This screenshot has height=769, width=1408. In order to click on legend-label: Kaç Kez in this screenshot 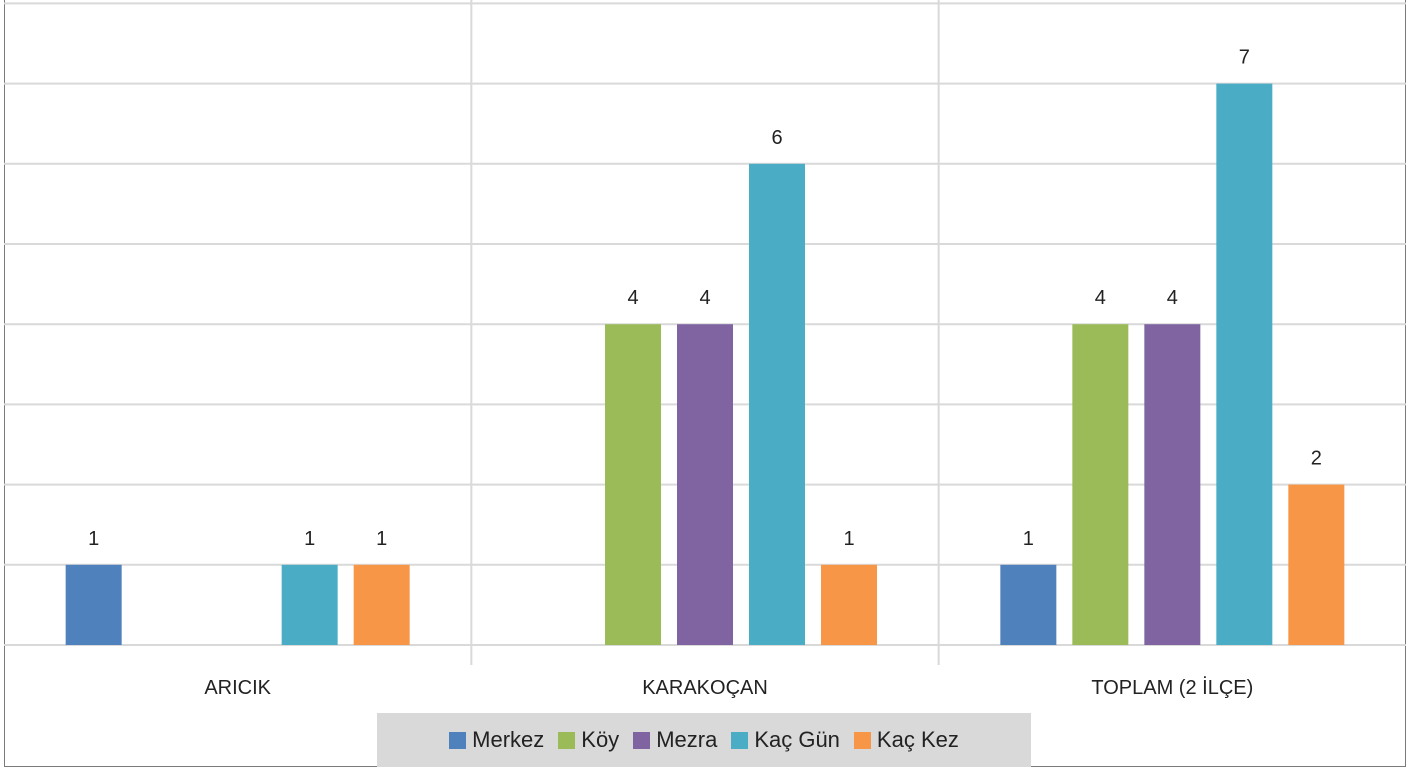, I will do `click(917, 739)`.